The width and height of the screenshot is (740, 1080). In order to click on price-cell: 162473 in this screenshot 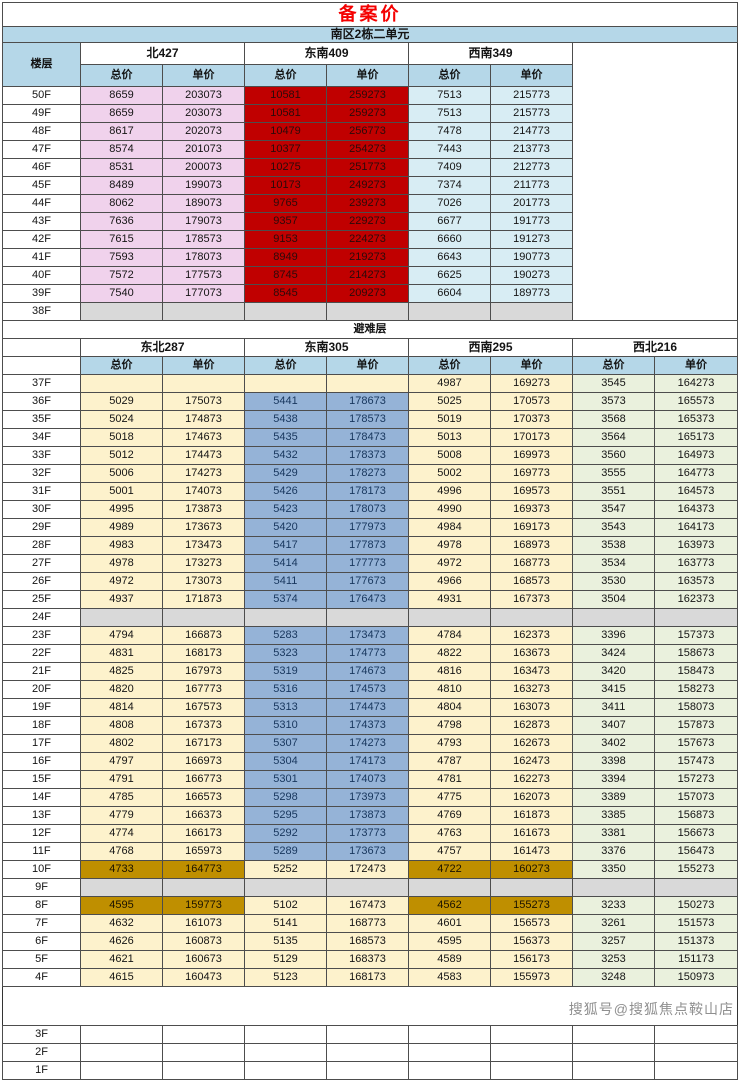, I will do `click(531, 761)`.